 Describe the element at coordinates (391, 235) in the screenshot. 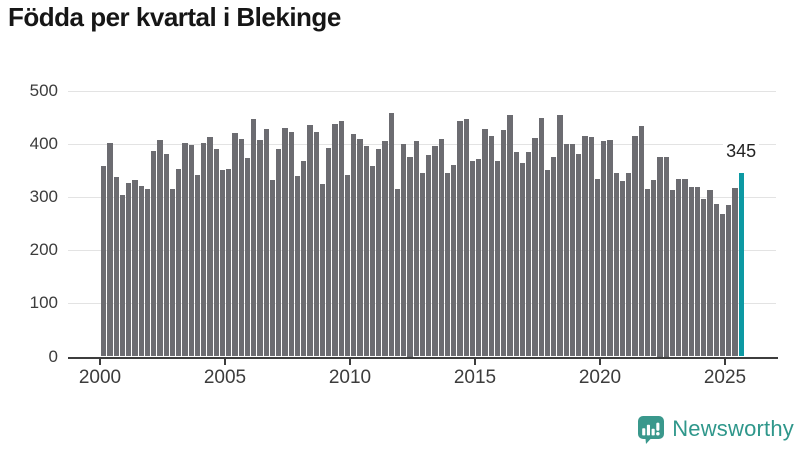

I see `bar-2011-q3` at that location.